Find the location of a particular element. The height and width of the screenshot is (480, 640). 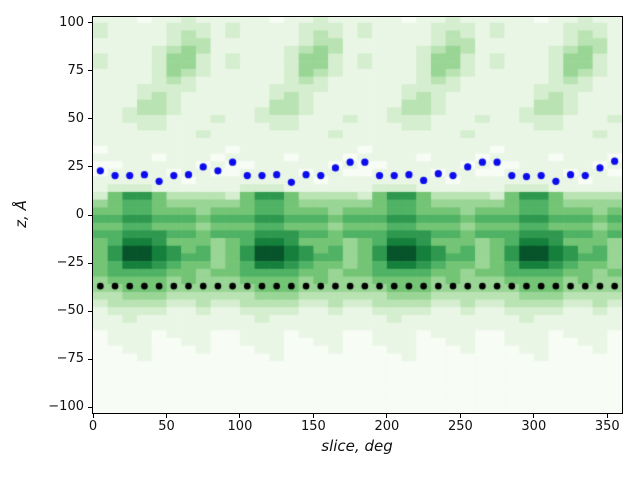

y-tick-label: −100 is located at coordinates (66, 407).